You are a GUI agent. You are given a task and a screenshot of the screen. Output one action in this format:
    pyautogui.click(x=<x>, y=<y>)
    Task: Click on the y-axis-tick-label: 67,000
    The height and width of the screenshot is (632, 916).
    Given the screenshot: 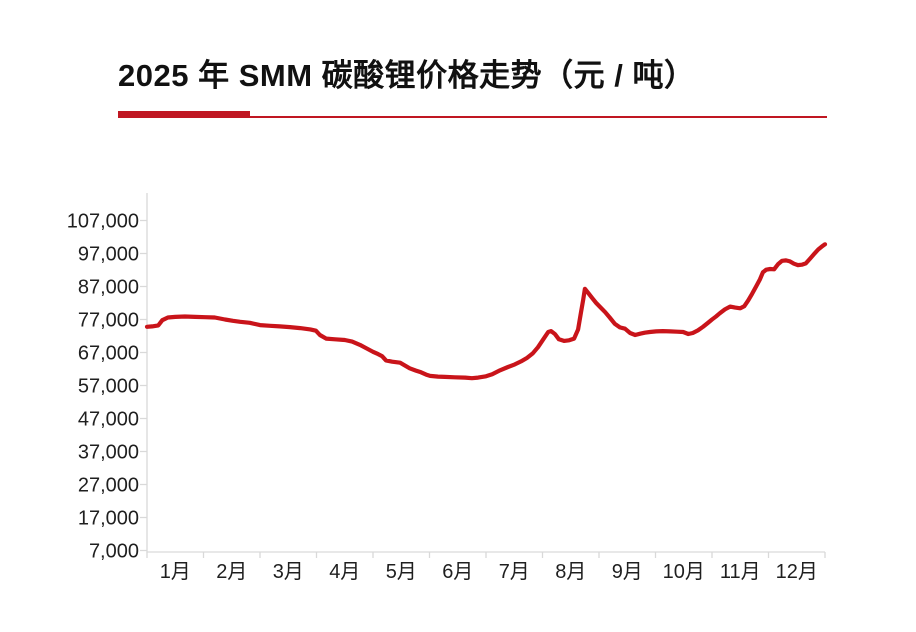 What is the action you would take?
    pyautogui.click(x=108, y=354)
    